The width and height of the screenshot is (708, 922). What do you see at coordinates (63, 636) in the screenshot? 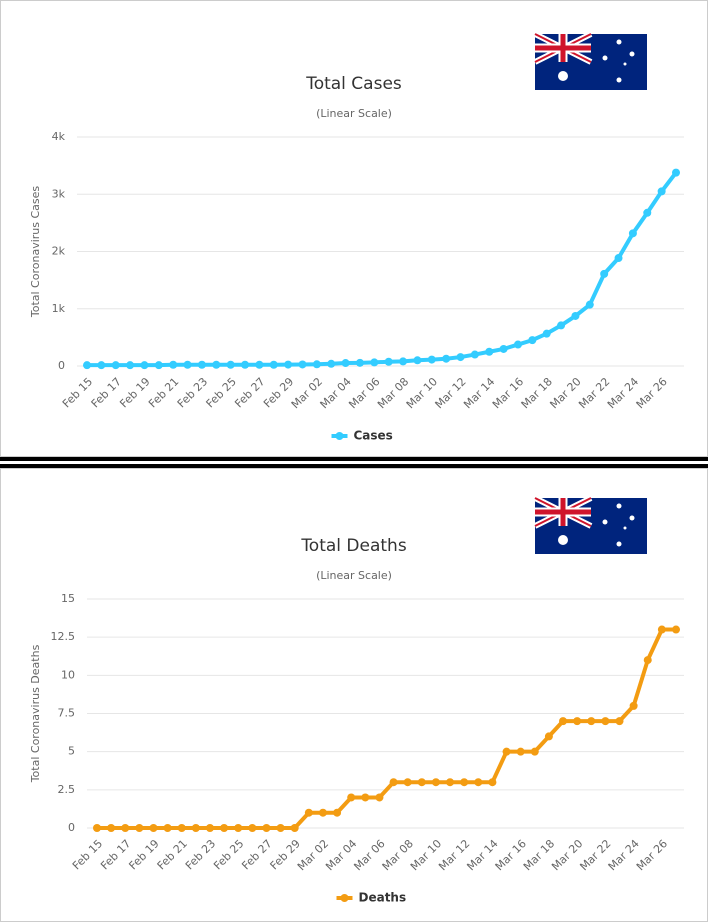
I see `y-tick-label: 12.5` at bounding box center [63, 636].